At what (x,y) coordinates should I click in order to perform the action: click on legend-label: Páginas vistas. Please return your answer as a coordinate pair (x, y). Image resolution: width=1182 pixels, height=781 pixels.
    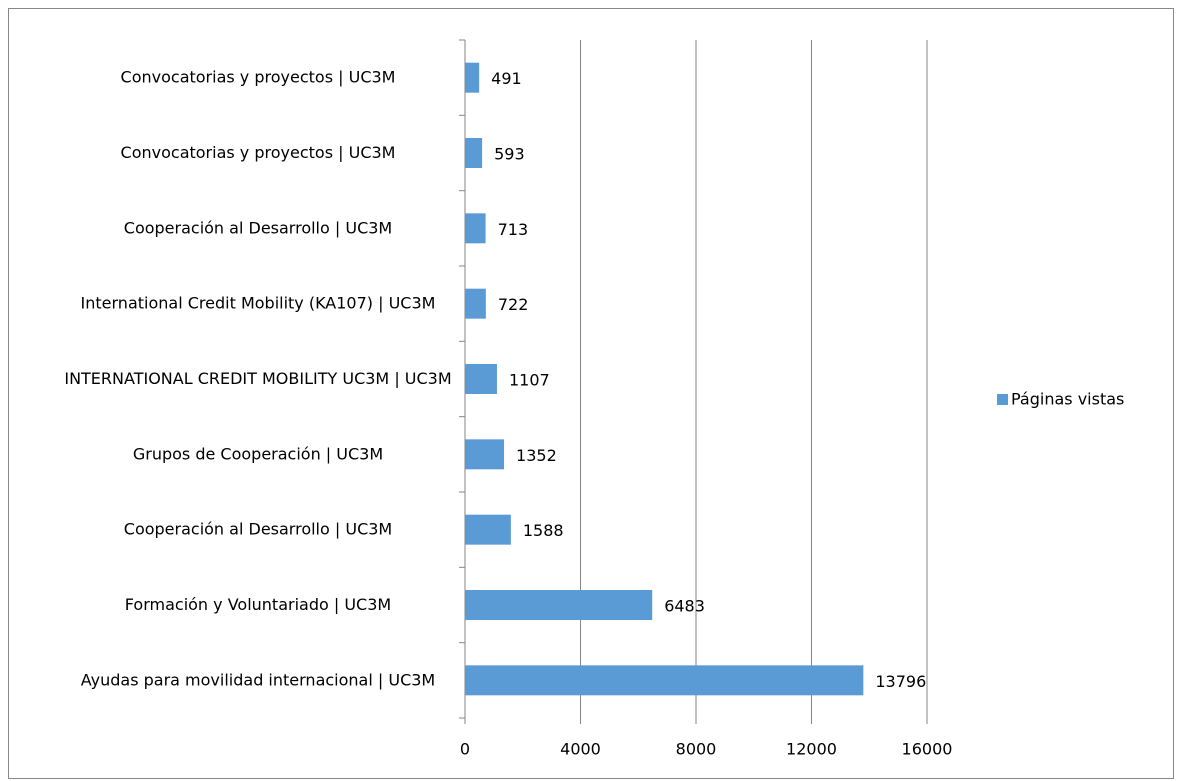
    Looking at the image, I should click on (1067, 399).